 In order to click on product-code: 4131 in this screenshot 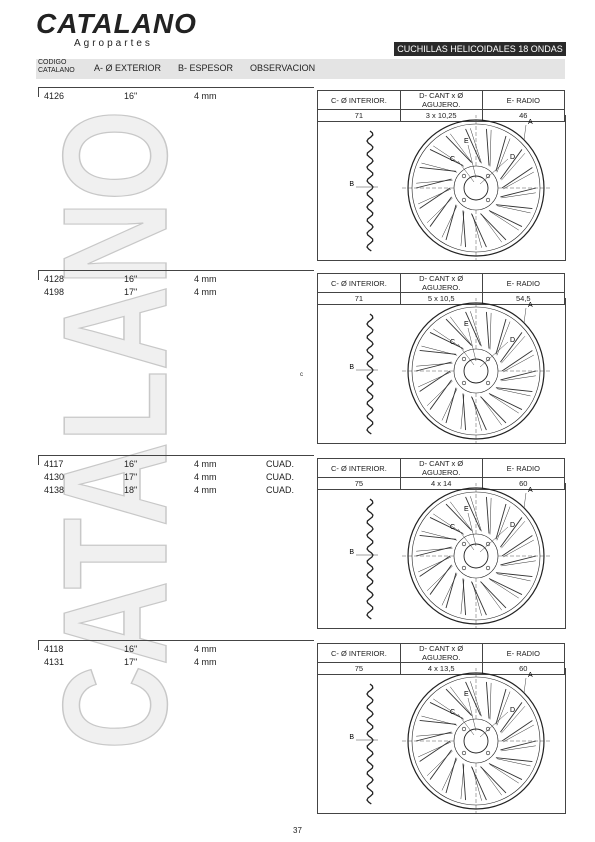, I will do `click(54, 662)`.